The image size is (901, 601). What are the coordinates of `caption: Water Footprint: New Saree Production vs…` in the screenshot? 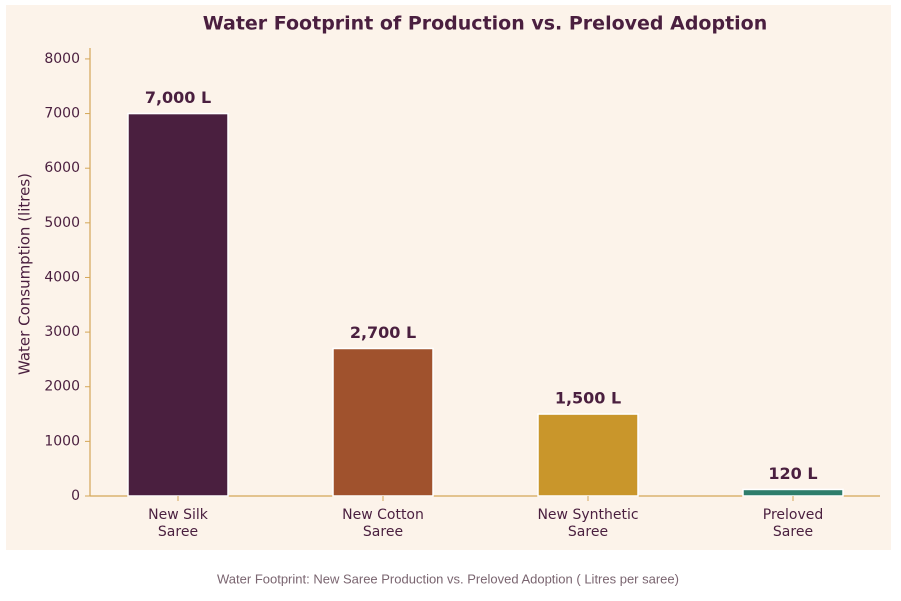 It's located at (448, 578).